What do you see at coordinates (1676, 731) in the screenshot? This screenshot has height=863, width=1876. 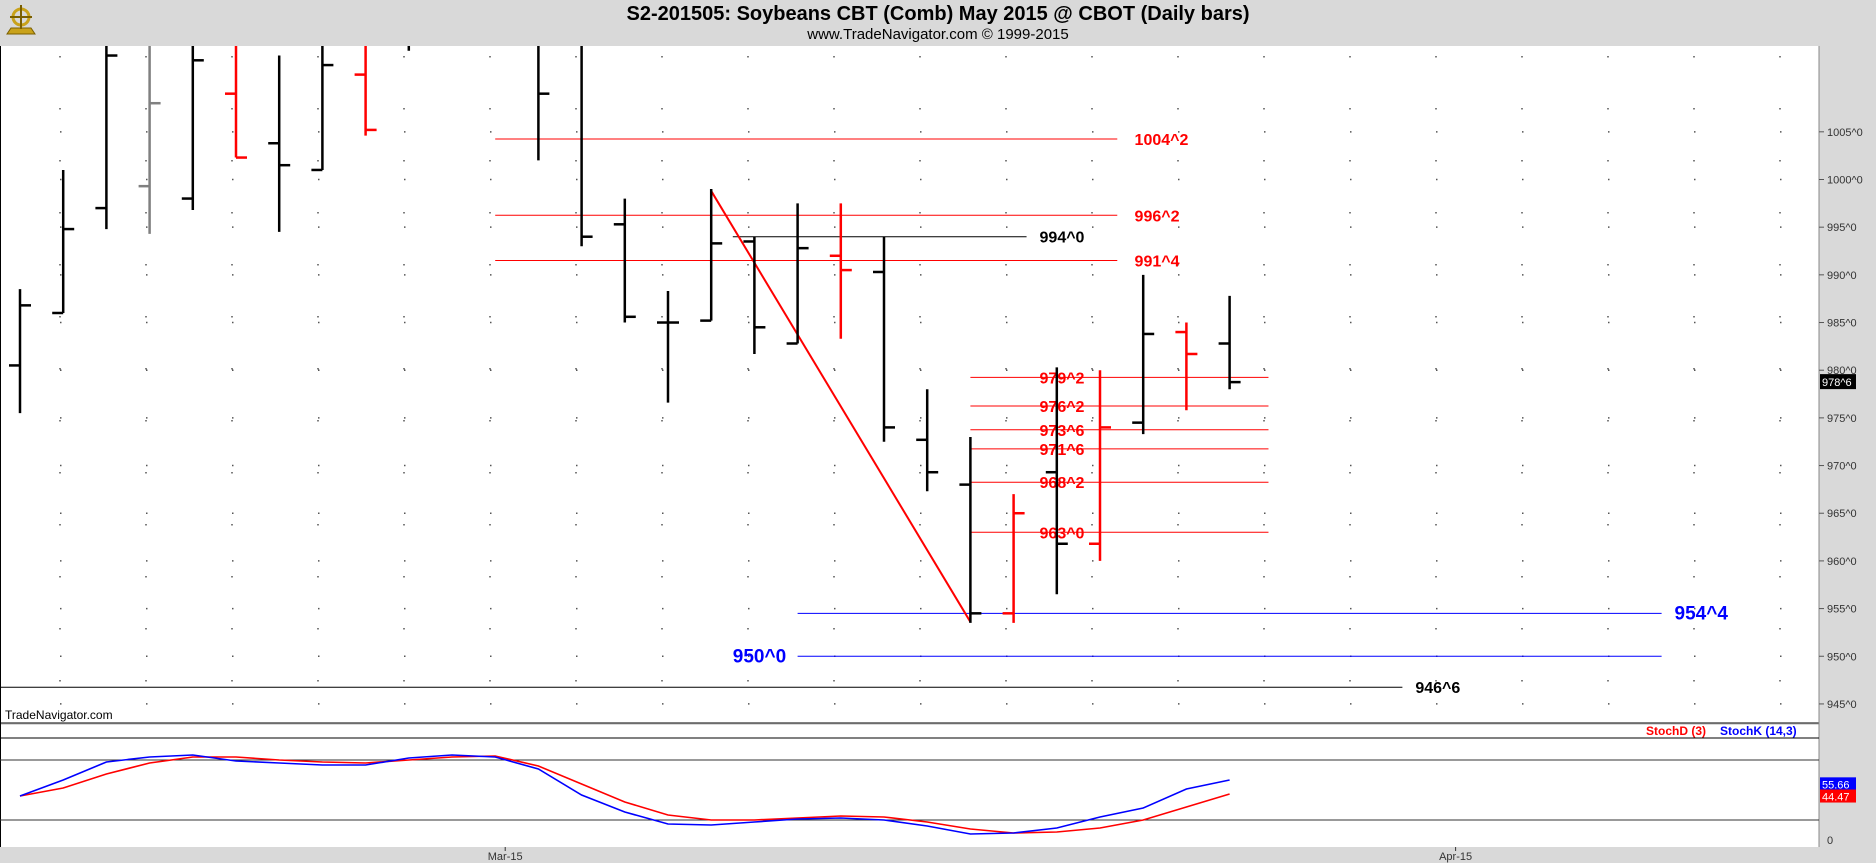 I see `legend-stochd: StochD (3)` at bounding box center [1676, 731].